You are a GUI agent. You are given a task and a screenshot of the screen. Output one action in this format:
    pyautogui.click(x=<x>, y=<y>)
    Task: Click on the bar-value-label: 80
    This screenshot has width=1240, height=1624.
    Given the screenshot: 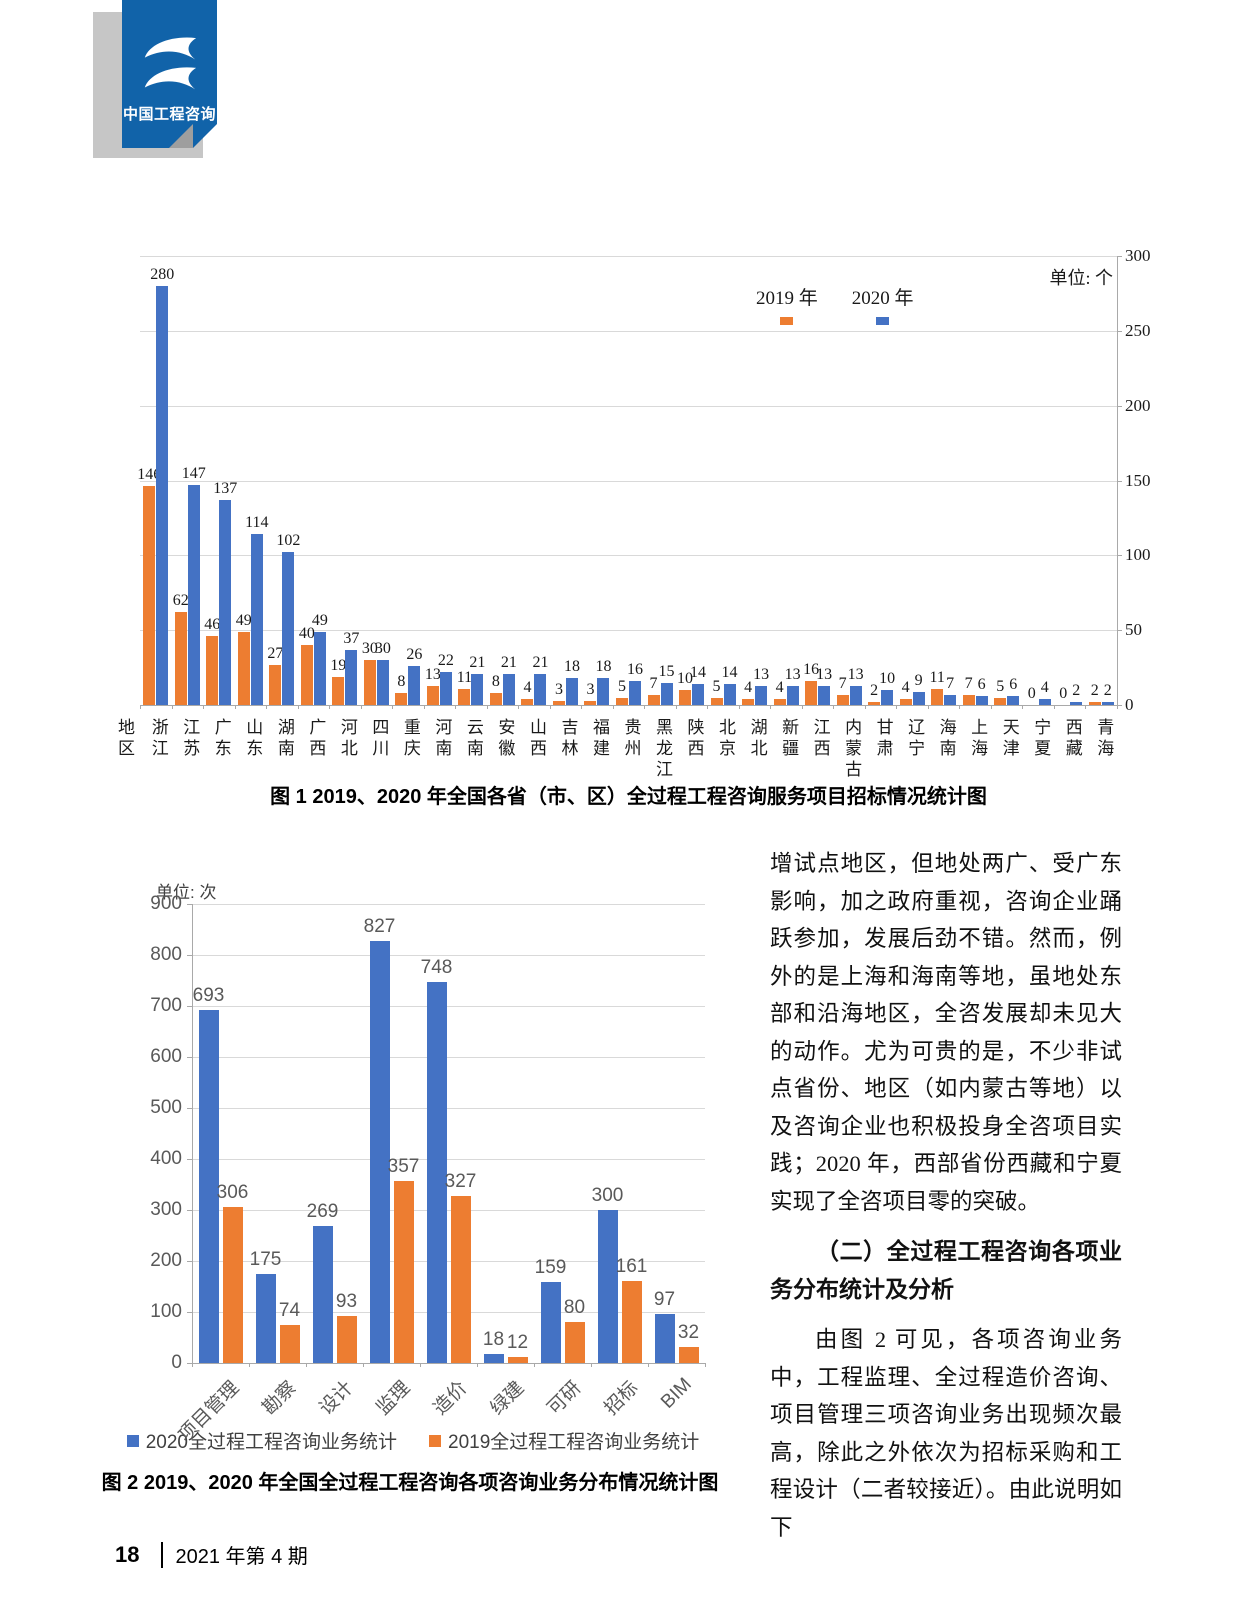 What is the action you would take?
    pyautogui.click(x=574, y=1308)
    